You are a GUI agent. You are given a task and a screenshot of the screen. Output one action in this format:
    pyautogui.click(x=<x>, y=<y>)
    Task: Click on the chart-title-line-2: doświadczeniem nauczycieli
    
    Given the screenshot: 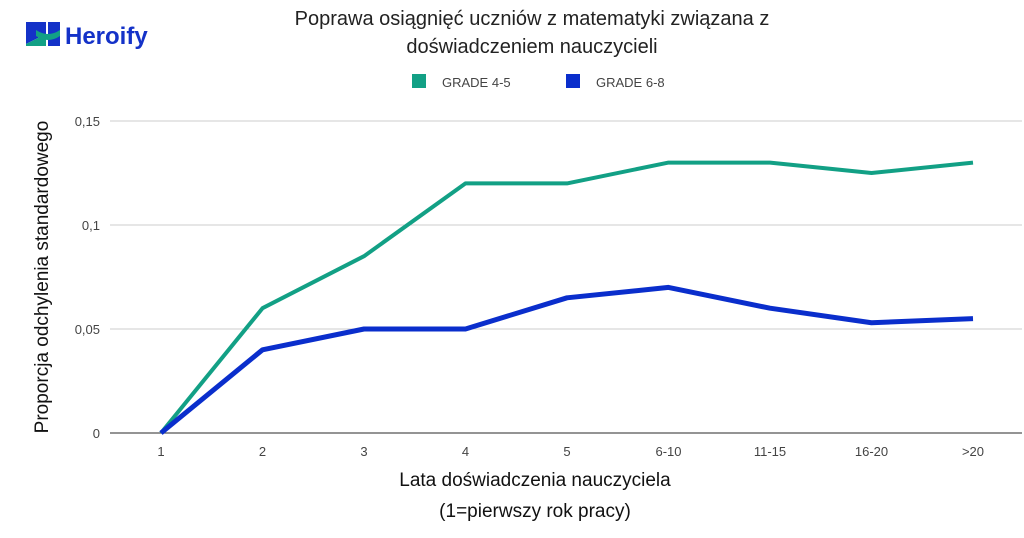 What is the action you would take?
    pyautogui.click(x=531, y=47)
    